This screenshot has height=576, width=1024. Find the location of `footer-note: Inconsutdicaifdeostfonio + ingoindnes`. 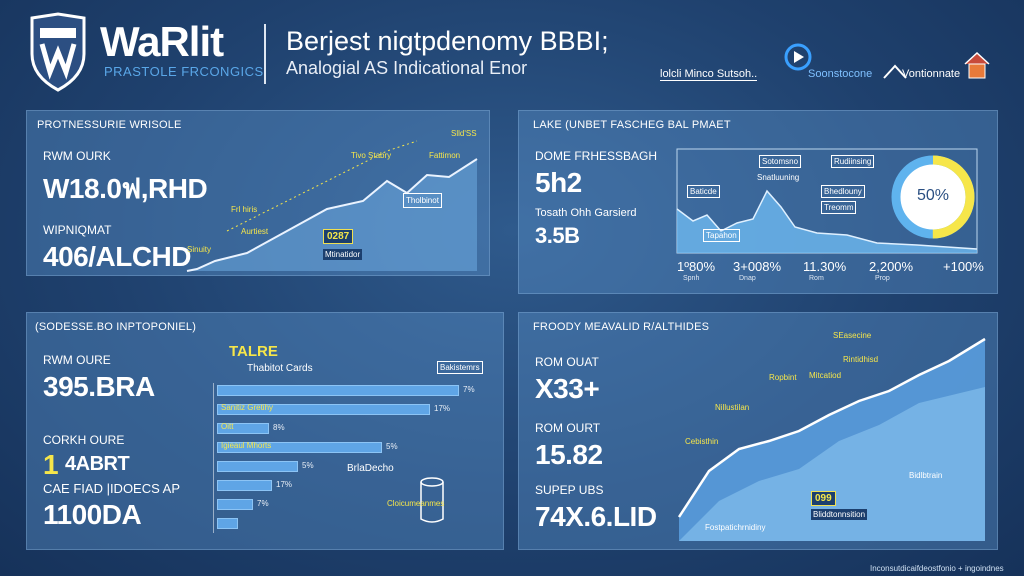

footer-note: Inconsutdicaifdeostfonio + ingoindnes is located at coordinates (937, 568).